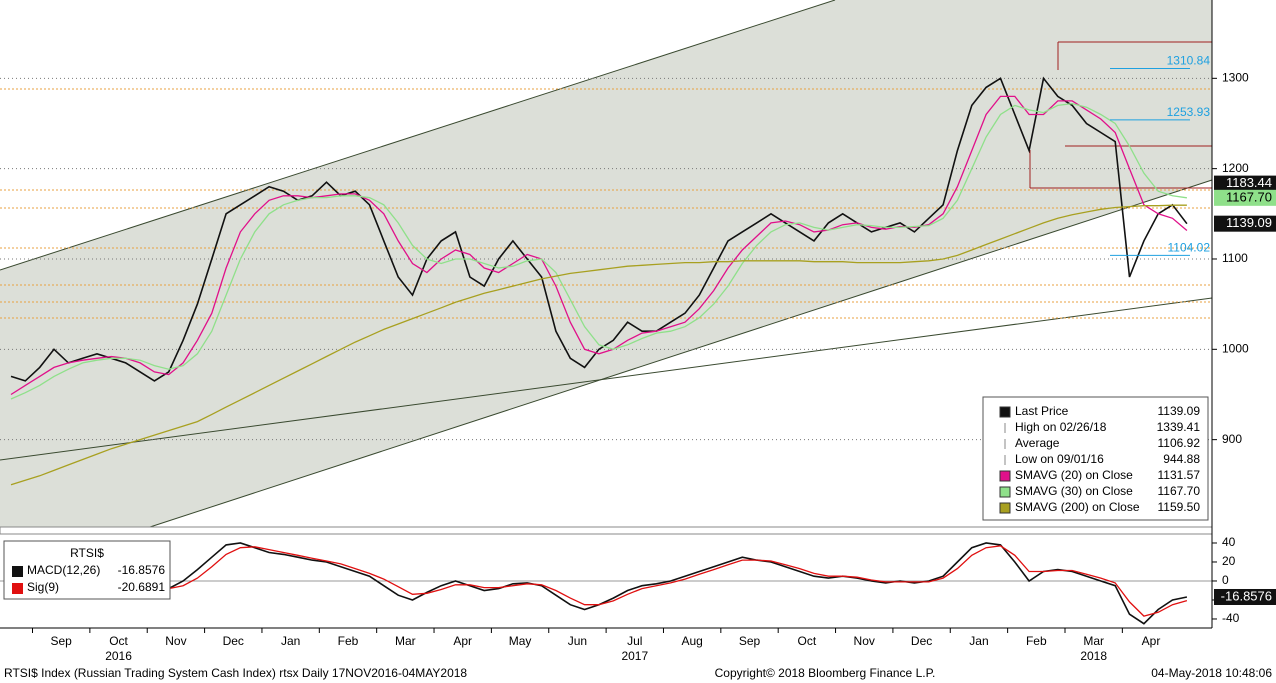  What do you see at coordinates (1189, 112) in the screenshot?
I see `annotation-label: 1253.93` at bounding box center [1189, 112].